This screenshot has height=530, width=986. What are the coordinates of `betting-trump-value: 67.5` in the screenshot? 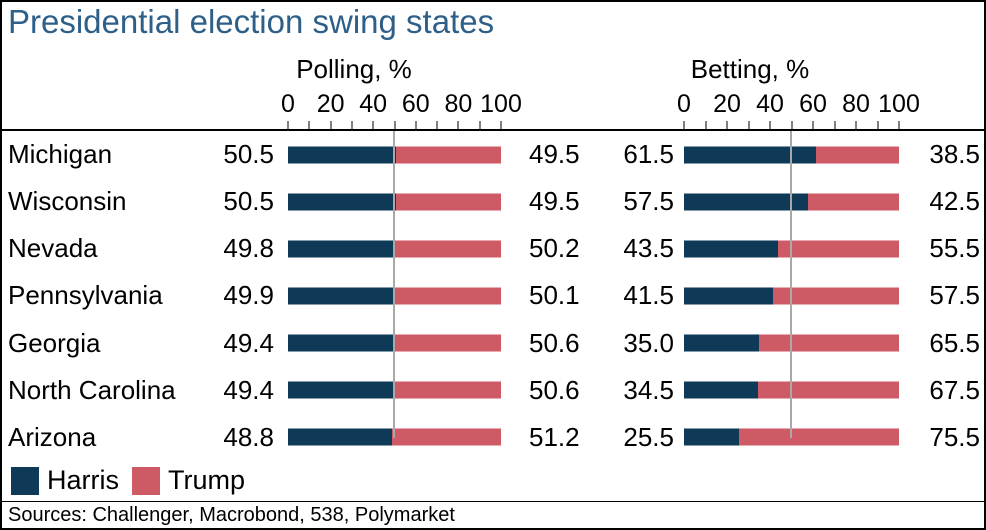 It's located at (954, 389).